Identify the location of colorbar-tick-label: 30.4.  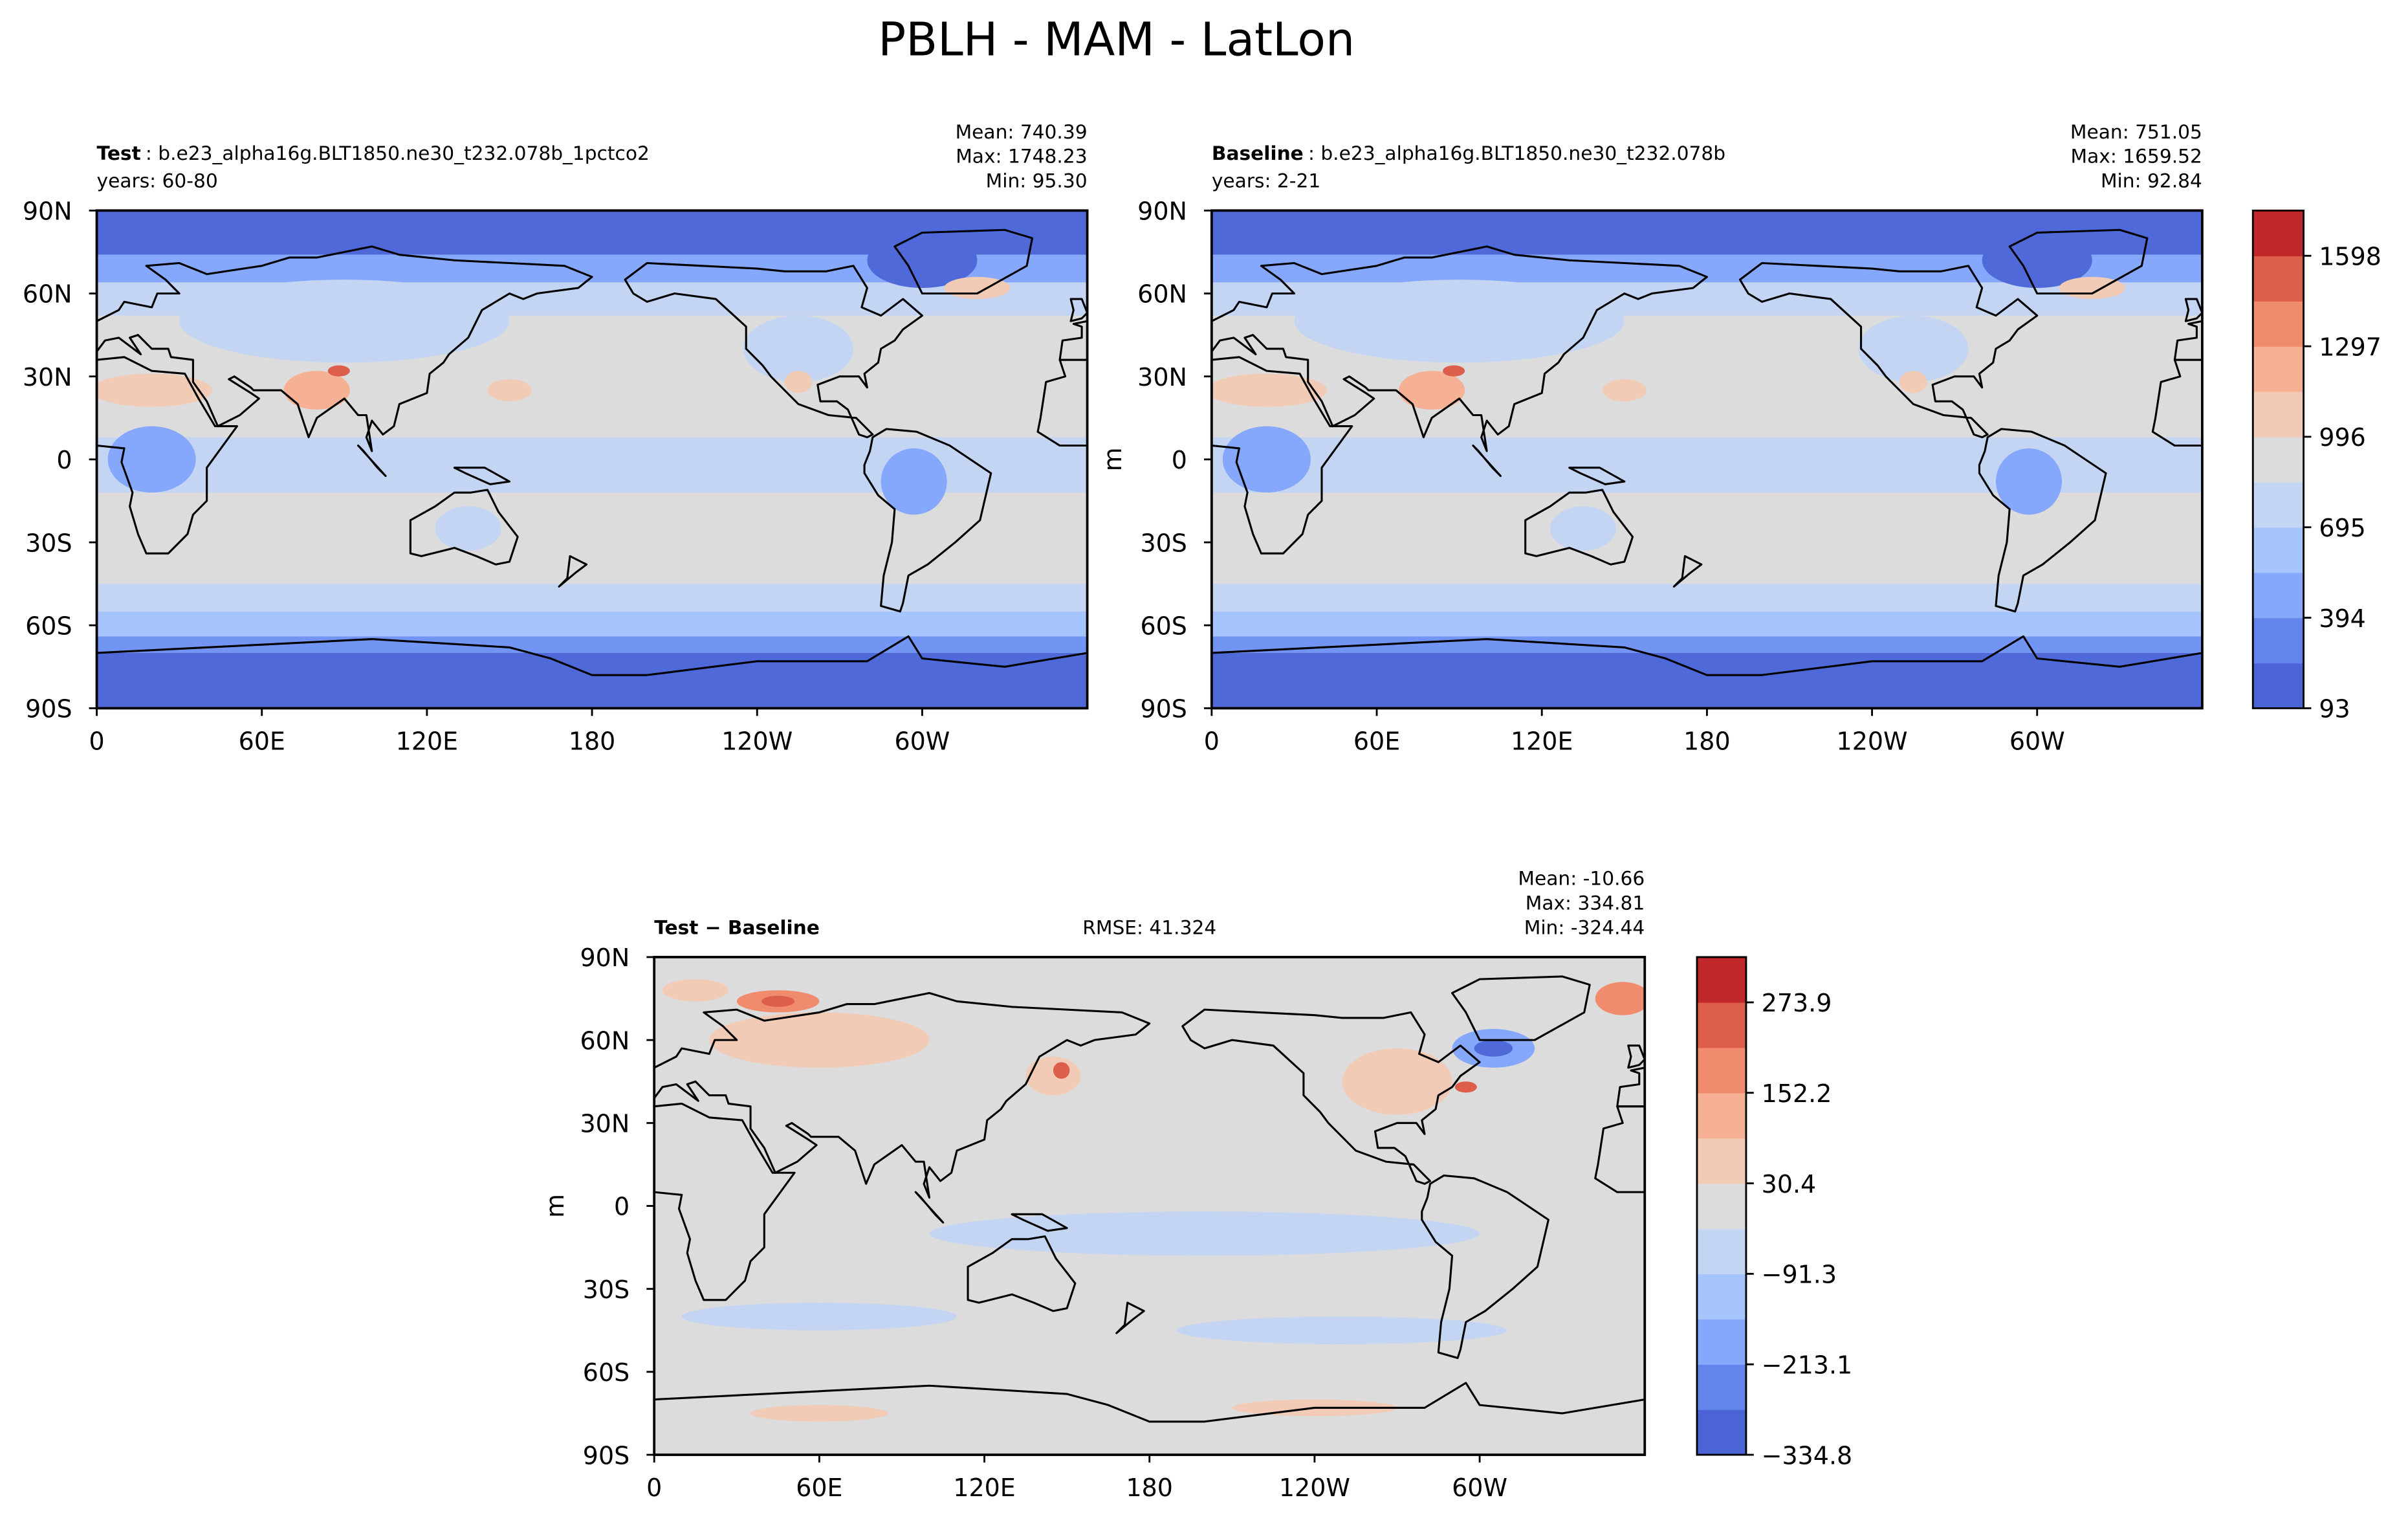
(1790, 1184).